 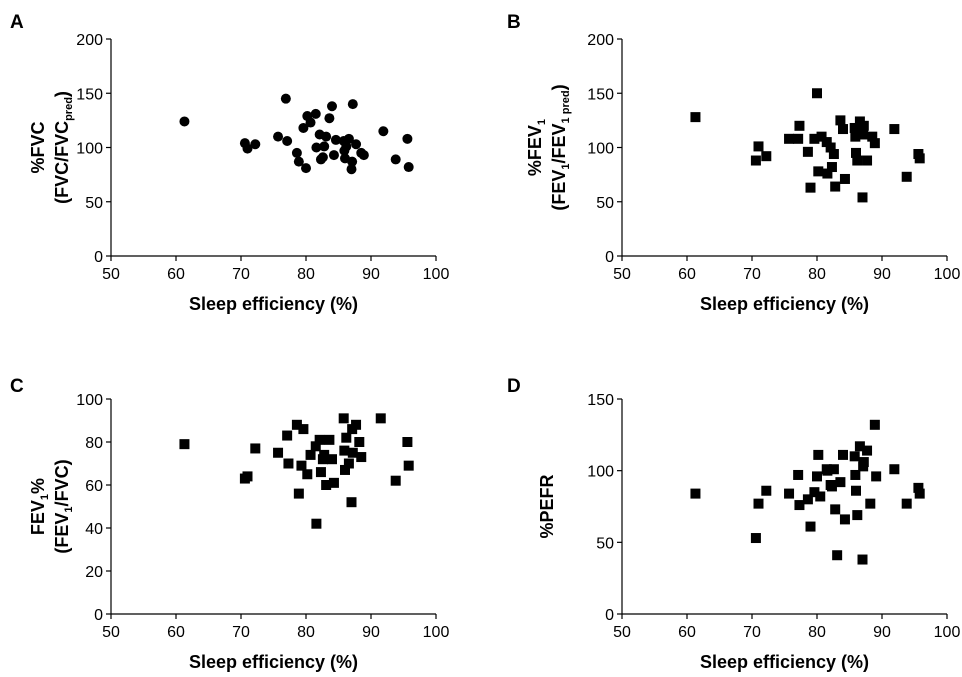 What do you see at coordinates (94, 443) in the screenshot?
I see `y-tick-label: 80` at bounding box center [94, 443].